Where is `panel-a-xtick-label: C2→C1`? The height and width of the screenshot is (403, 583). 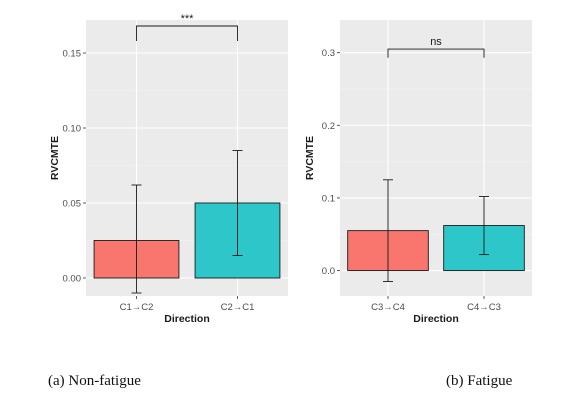 panel-a-xtick-label: C2→C1 is located at coordinates (238, 307).